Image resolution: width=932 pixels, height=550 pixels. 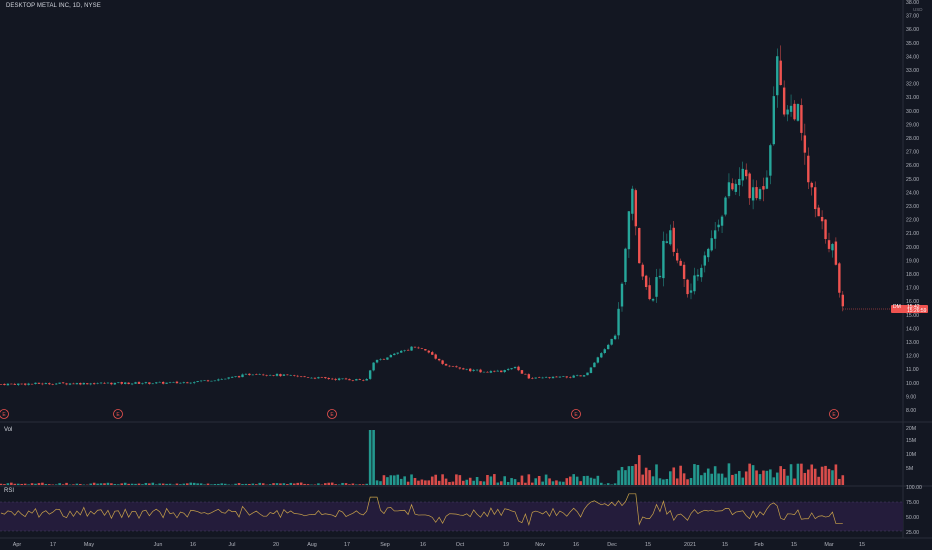 What do you see at coordinates (422, 457) in the screenshot?
I see `volume-series` at bounding box center [422, 457].